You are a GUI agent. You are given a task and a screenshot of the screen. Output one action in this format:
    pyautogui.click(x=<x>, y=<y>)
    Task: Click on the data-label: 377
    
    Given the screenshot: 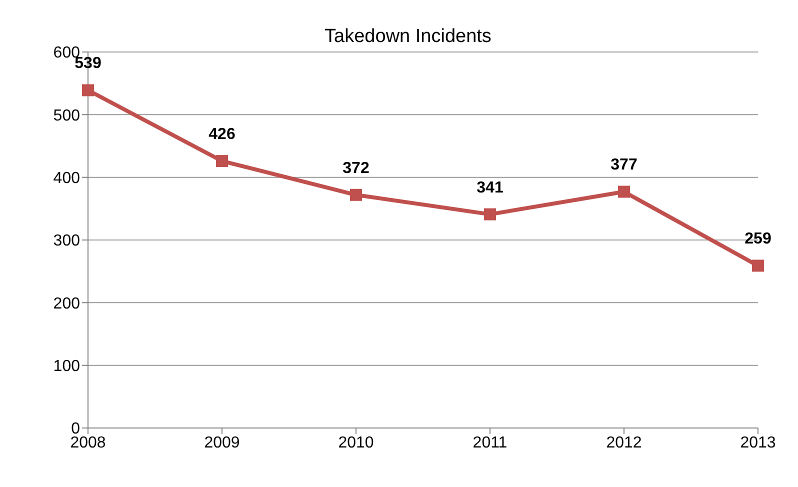 What is the action you would take?
    pyautogui.click(x=624, y=165)
    